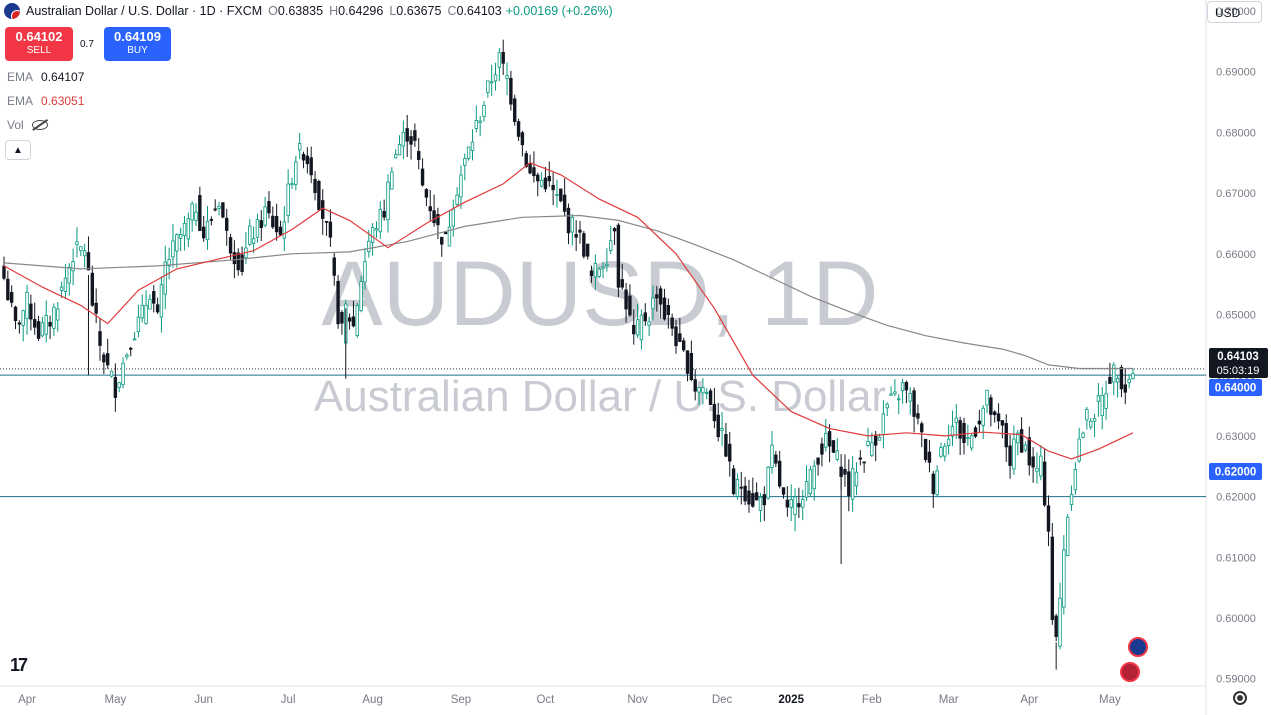 The width and height of the screenshot is (1271, 715). Describe the element at coordinates (20, 77) in the screenshot. I see `ema-legend-1-label: EMA` at that location.